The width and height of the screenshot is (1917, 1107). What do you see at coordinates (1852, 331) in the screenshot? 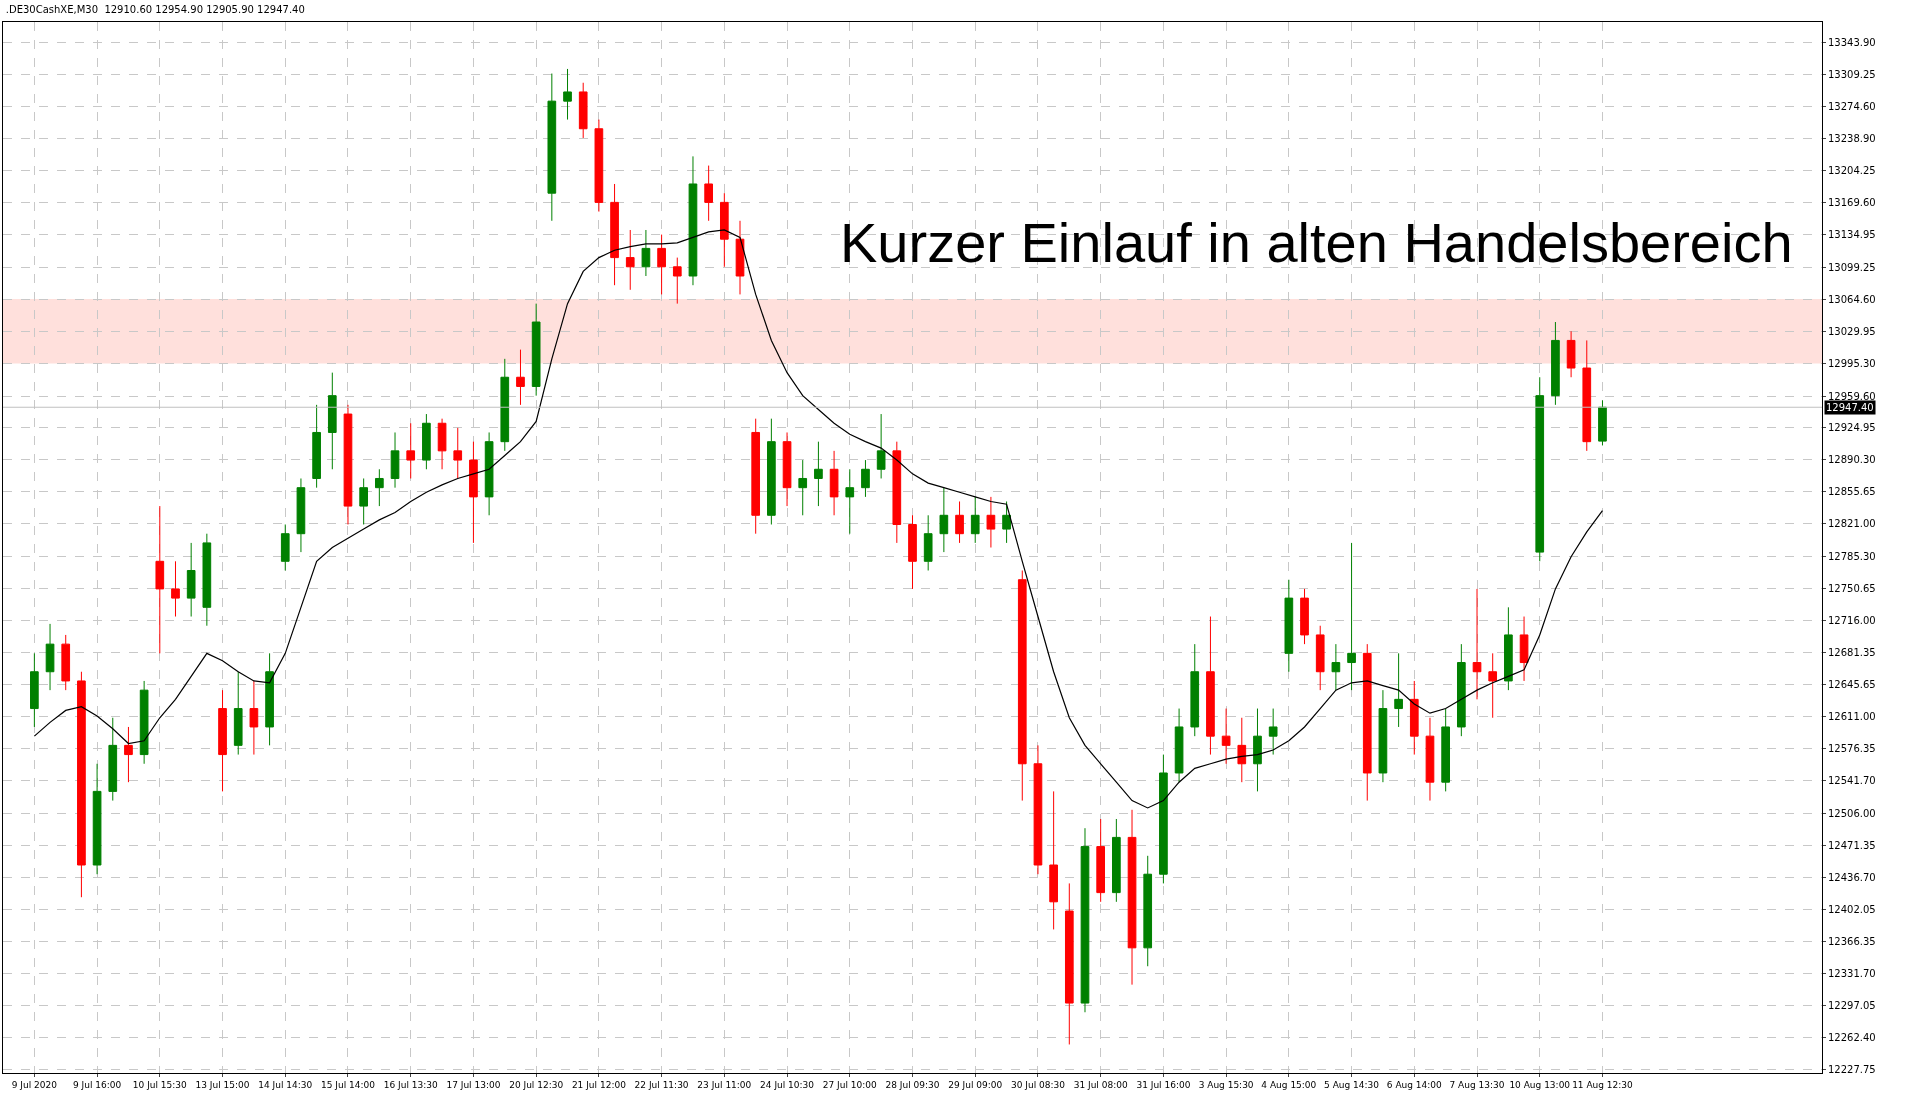
I see `y-tick-label: 13029.95` at bounding box center [1852, 331].